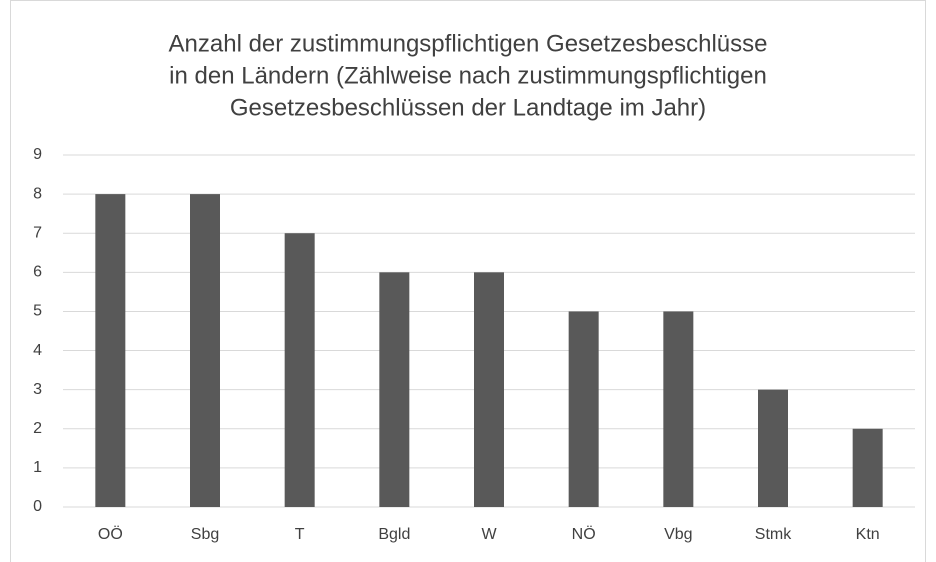 Image resolution: width=936 pixels, height=562 pixels. Describe the element at coordinates (773, 534) in the screenshot. I see `x-tick-label: Stmk` at that location.